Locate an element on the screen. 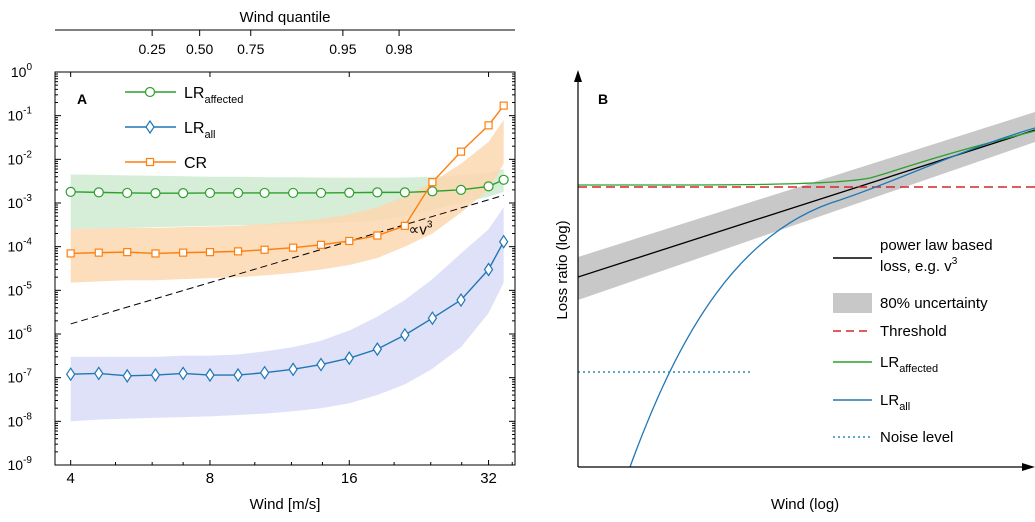 The image size is (1035, 522). top-tick-label: 0.50 is located at coordinates (199, 49).